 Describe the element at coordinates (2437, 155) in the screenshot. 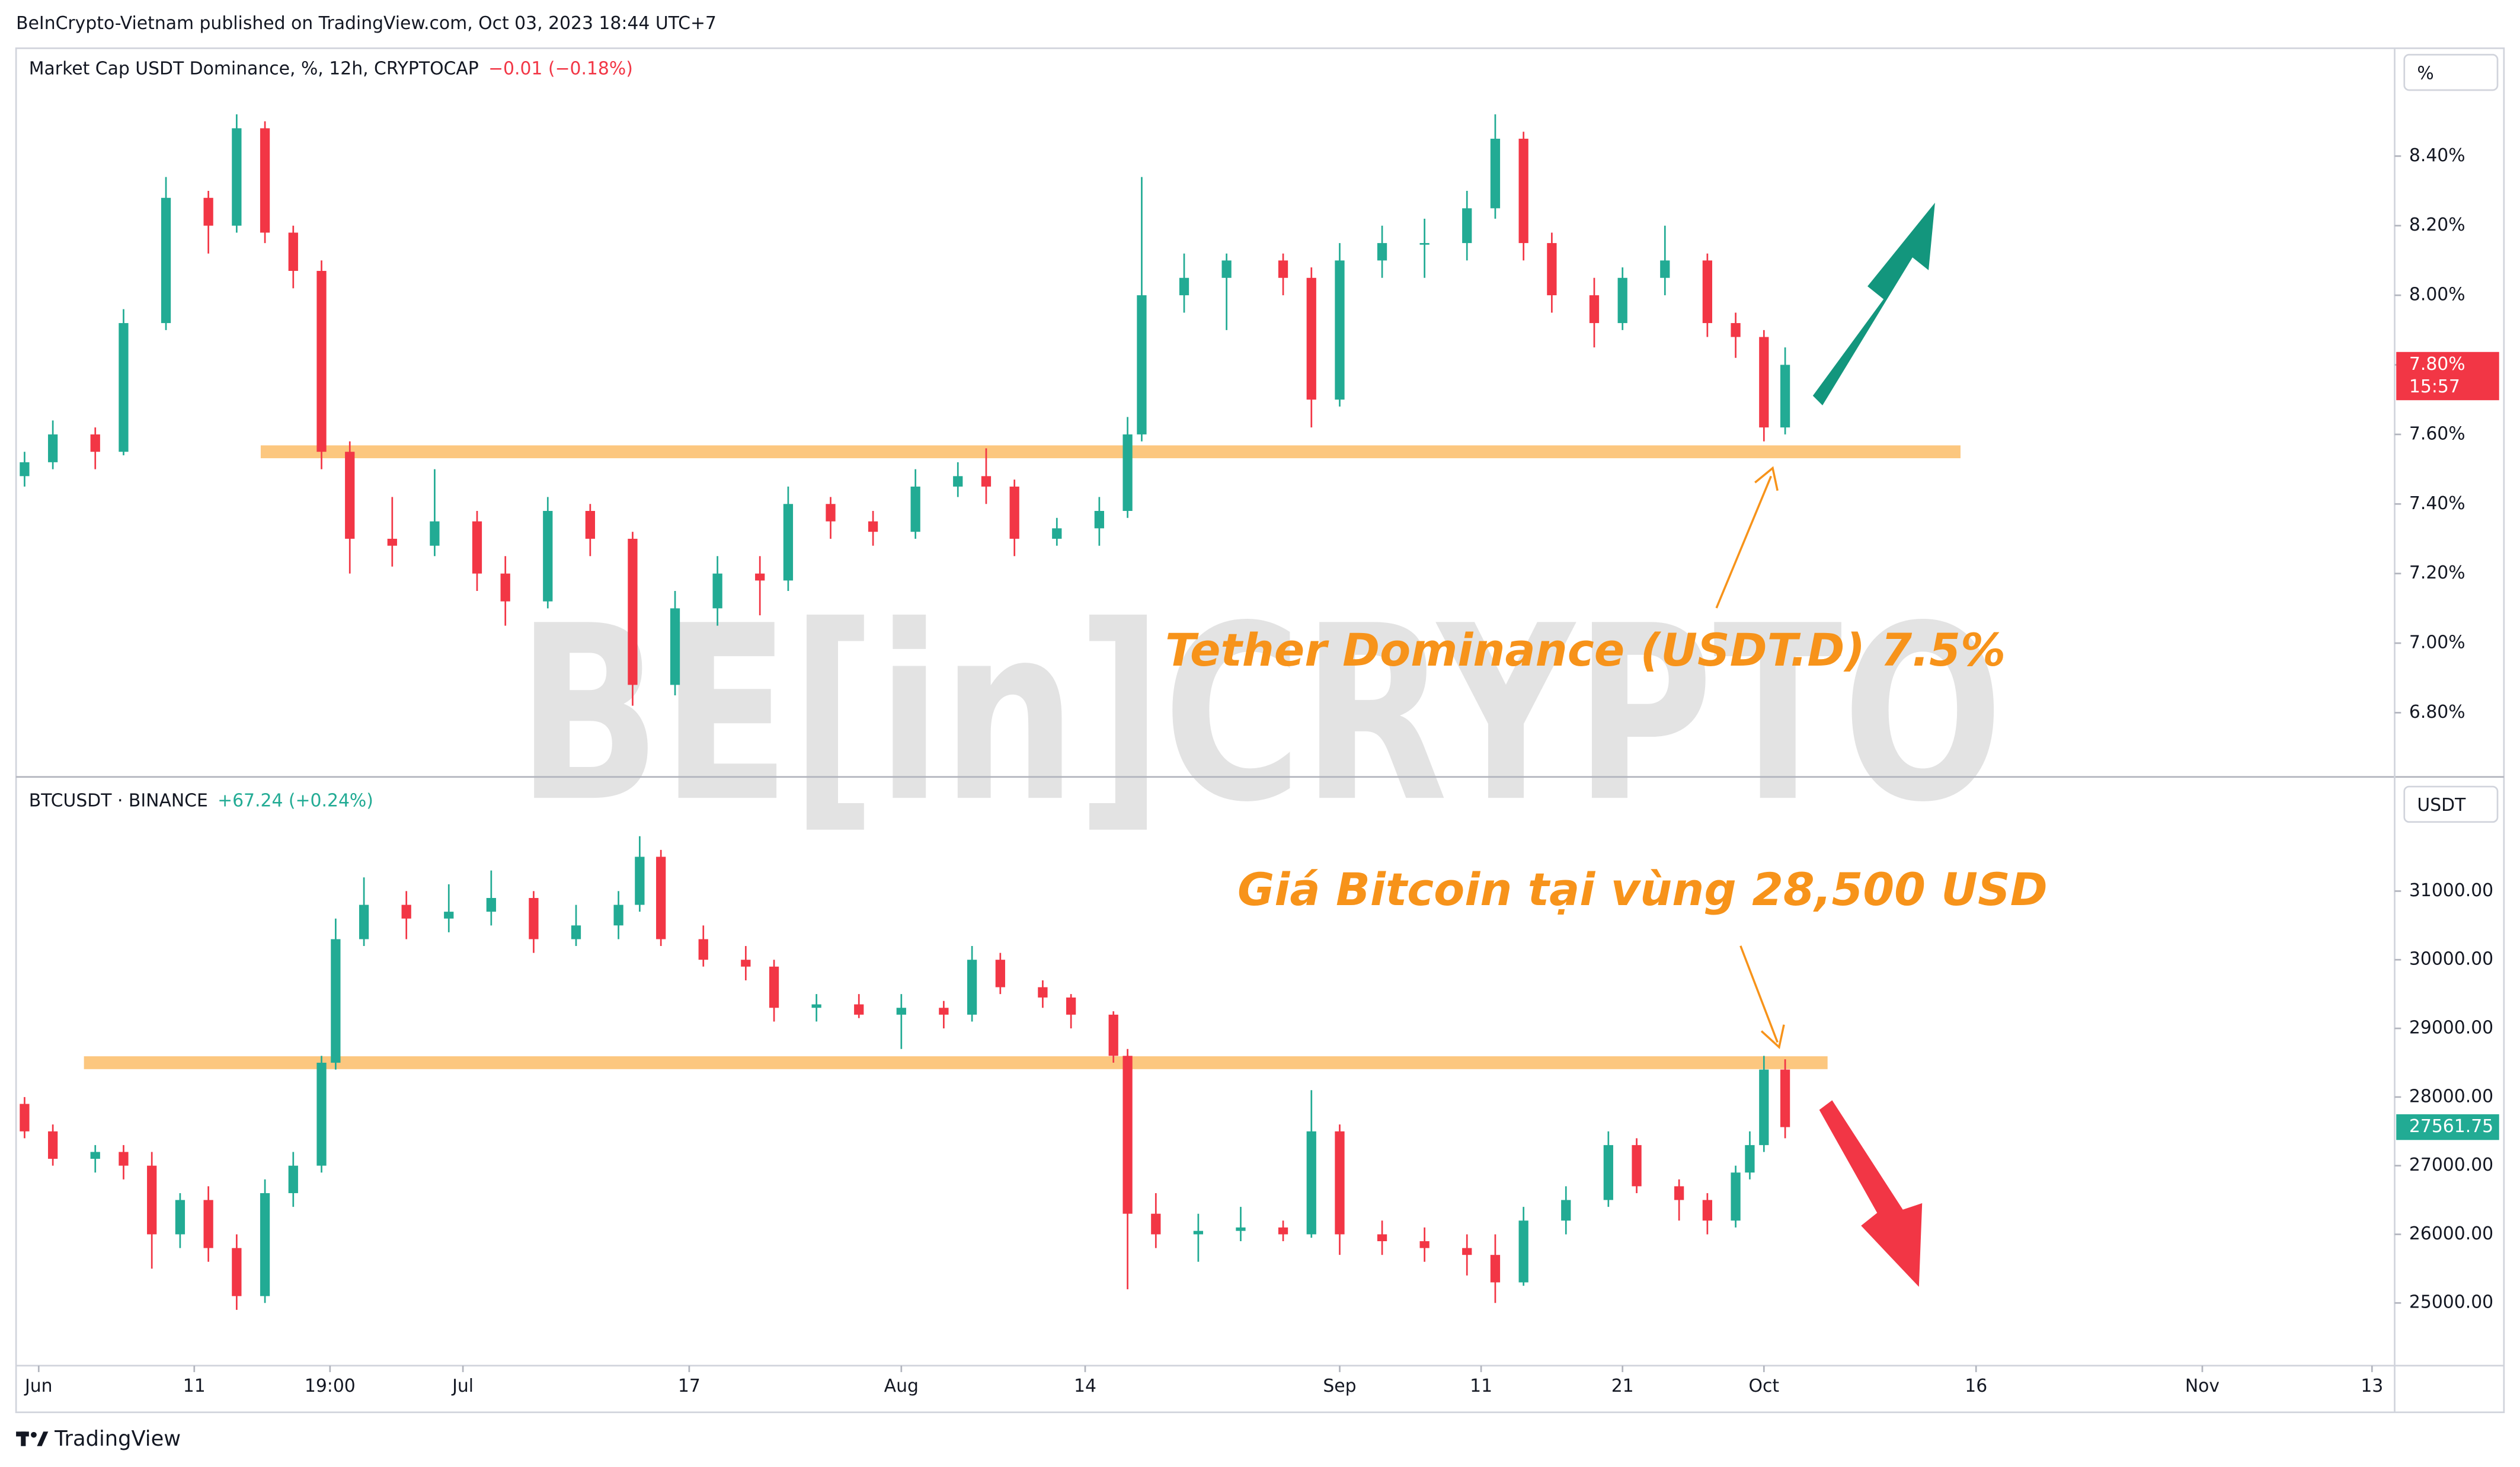

I see `y-tick-label: 8.40%` at that location.